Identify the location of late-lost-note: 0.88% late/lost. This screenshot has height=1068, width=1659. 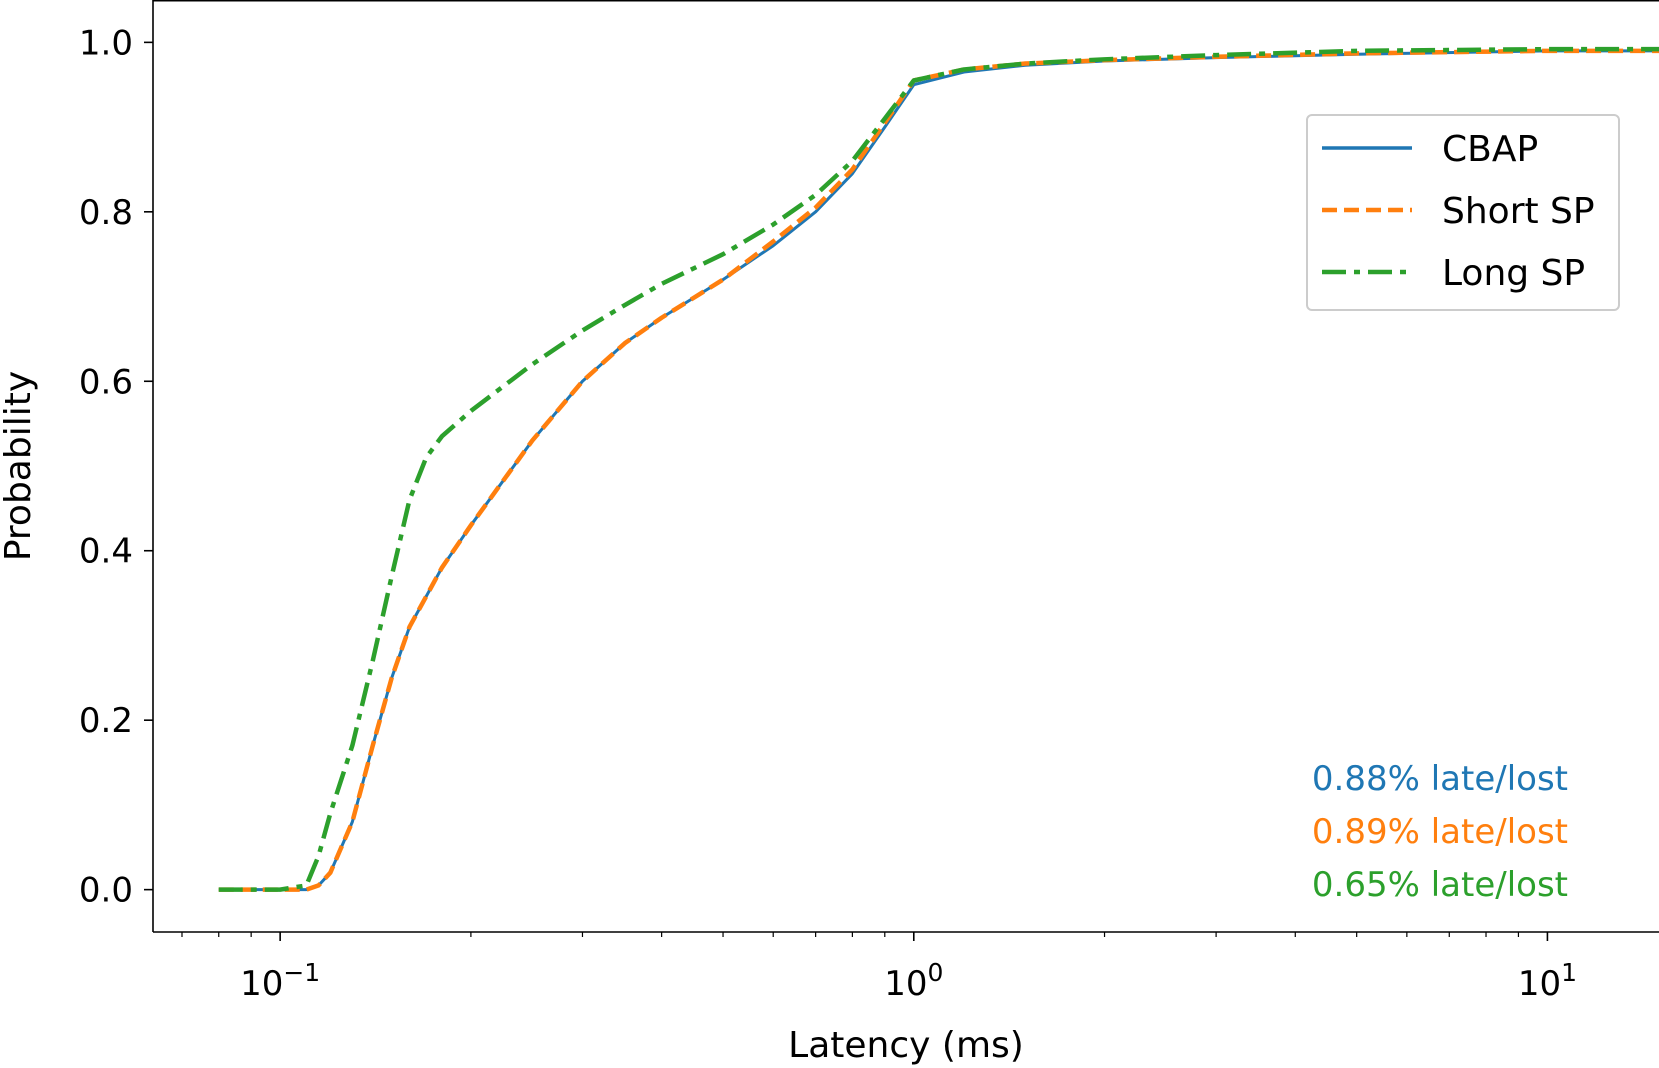
(1440, 779).